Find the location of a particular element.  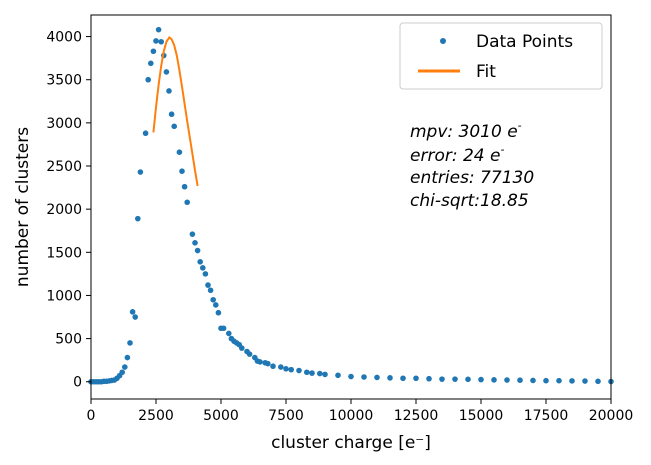

y-tick-label: 500 is located at coordinates (68, 340).